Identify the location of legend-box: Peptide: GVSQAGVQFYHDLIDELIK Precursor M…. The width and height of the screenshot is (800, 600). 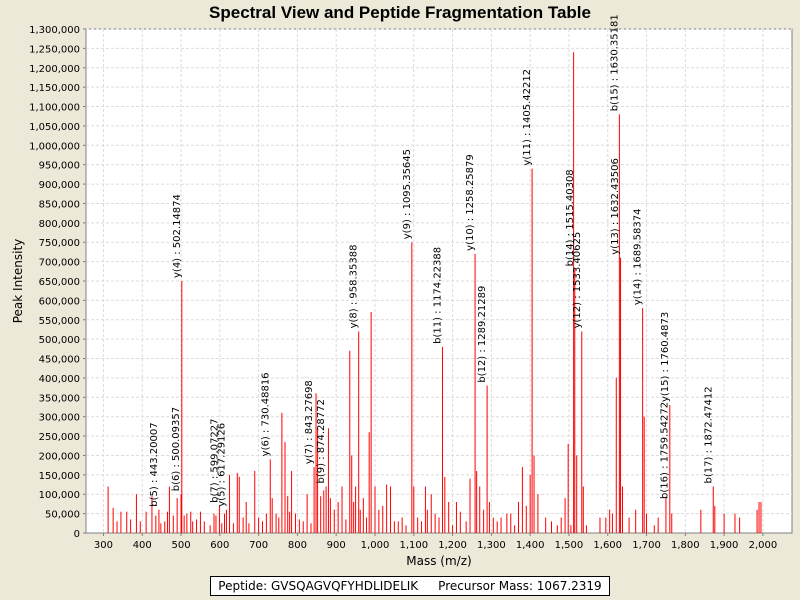
(410, 586).